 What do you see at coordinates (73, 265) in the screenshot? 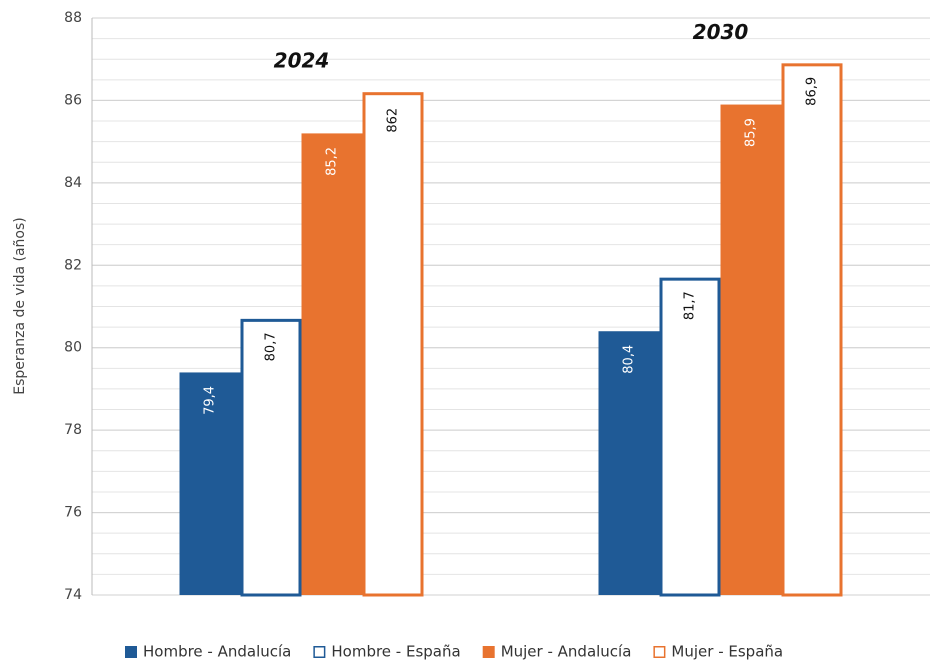
I see `y-tick-label: 82` at bounding box center [73, 265].